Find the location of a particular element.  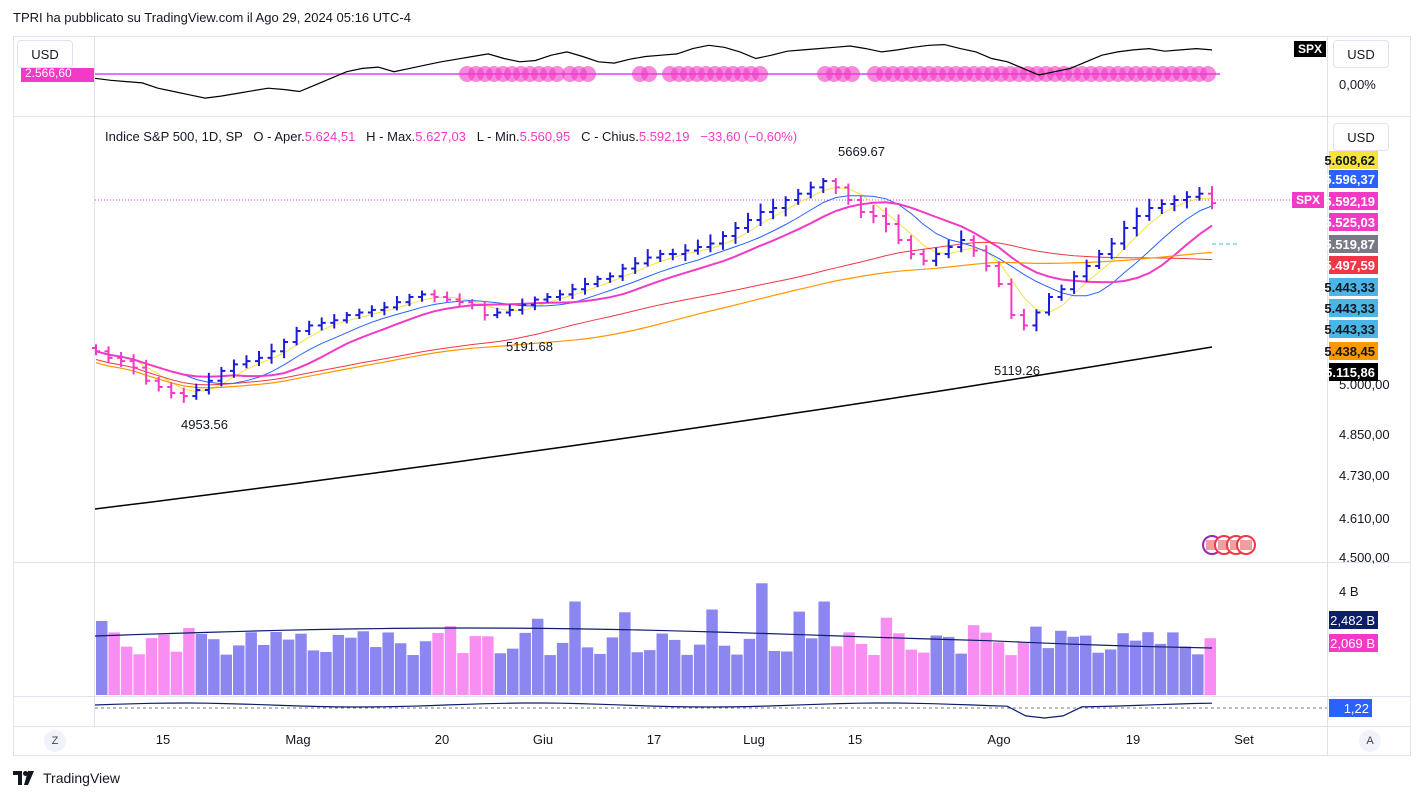

volume-ma-line is located at coordinates (653, 638).